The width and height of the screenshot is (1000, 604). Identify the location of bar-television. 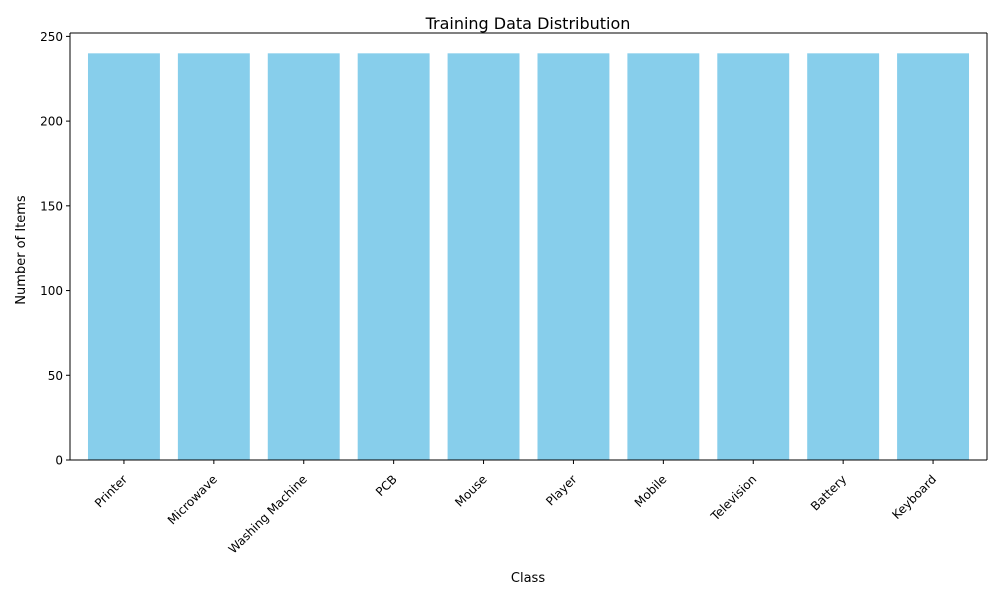
(753, 256).